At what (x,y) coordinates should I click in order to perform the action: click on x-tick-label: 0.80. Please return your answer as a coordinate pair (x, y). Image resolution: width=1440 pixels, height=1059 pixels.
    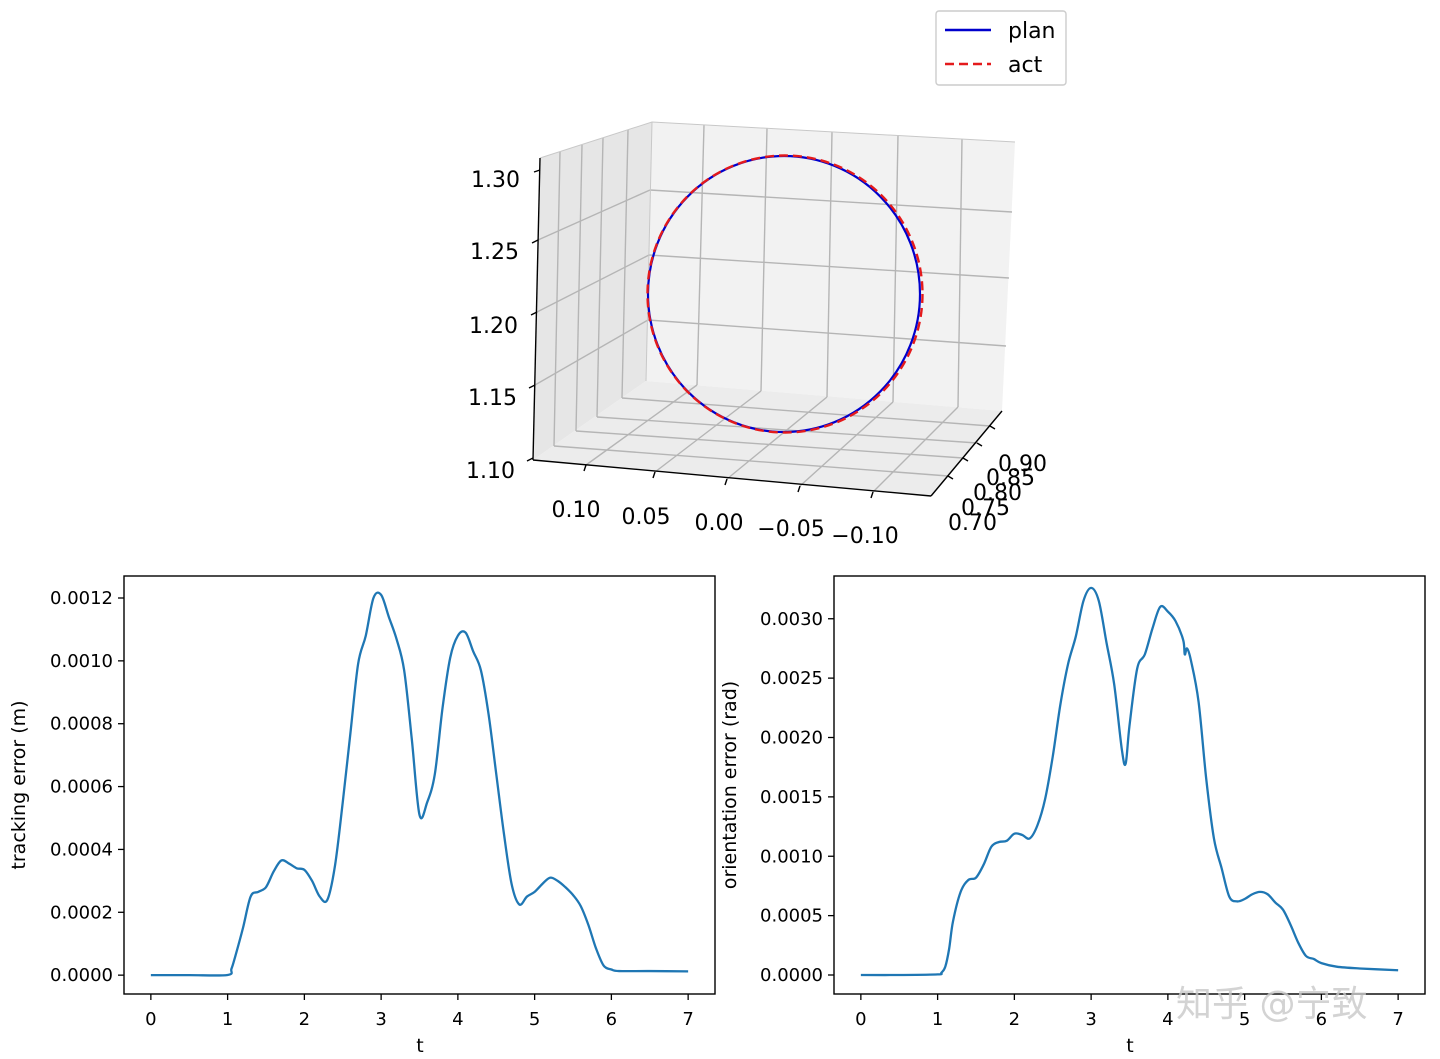
    Looking at the image, I should click on (997, 493).